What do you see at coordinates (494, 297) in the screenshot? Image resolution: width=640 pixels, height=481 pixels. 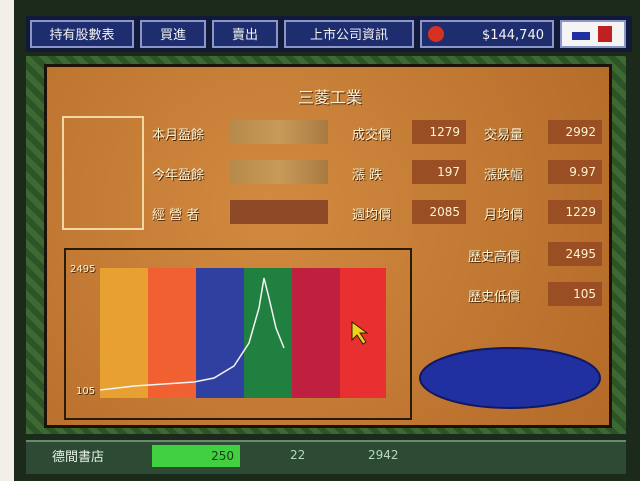 I see `stat-label: 歷史低價` at bounding box center [494, 297].